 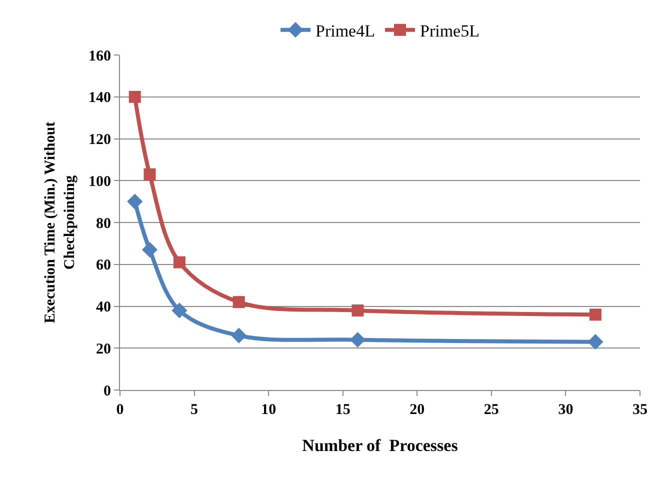 What do you see at coordinates (99, 182) in the screenshot?
I see `y-tick-label: 100` at bounding box center [99, 182].